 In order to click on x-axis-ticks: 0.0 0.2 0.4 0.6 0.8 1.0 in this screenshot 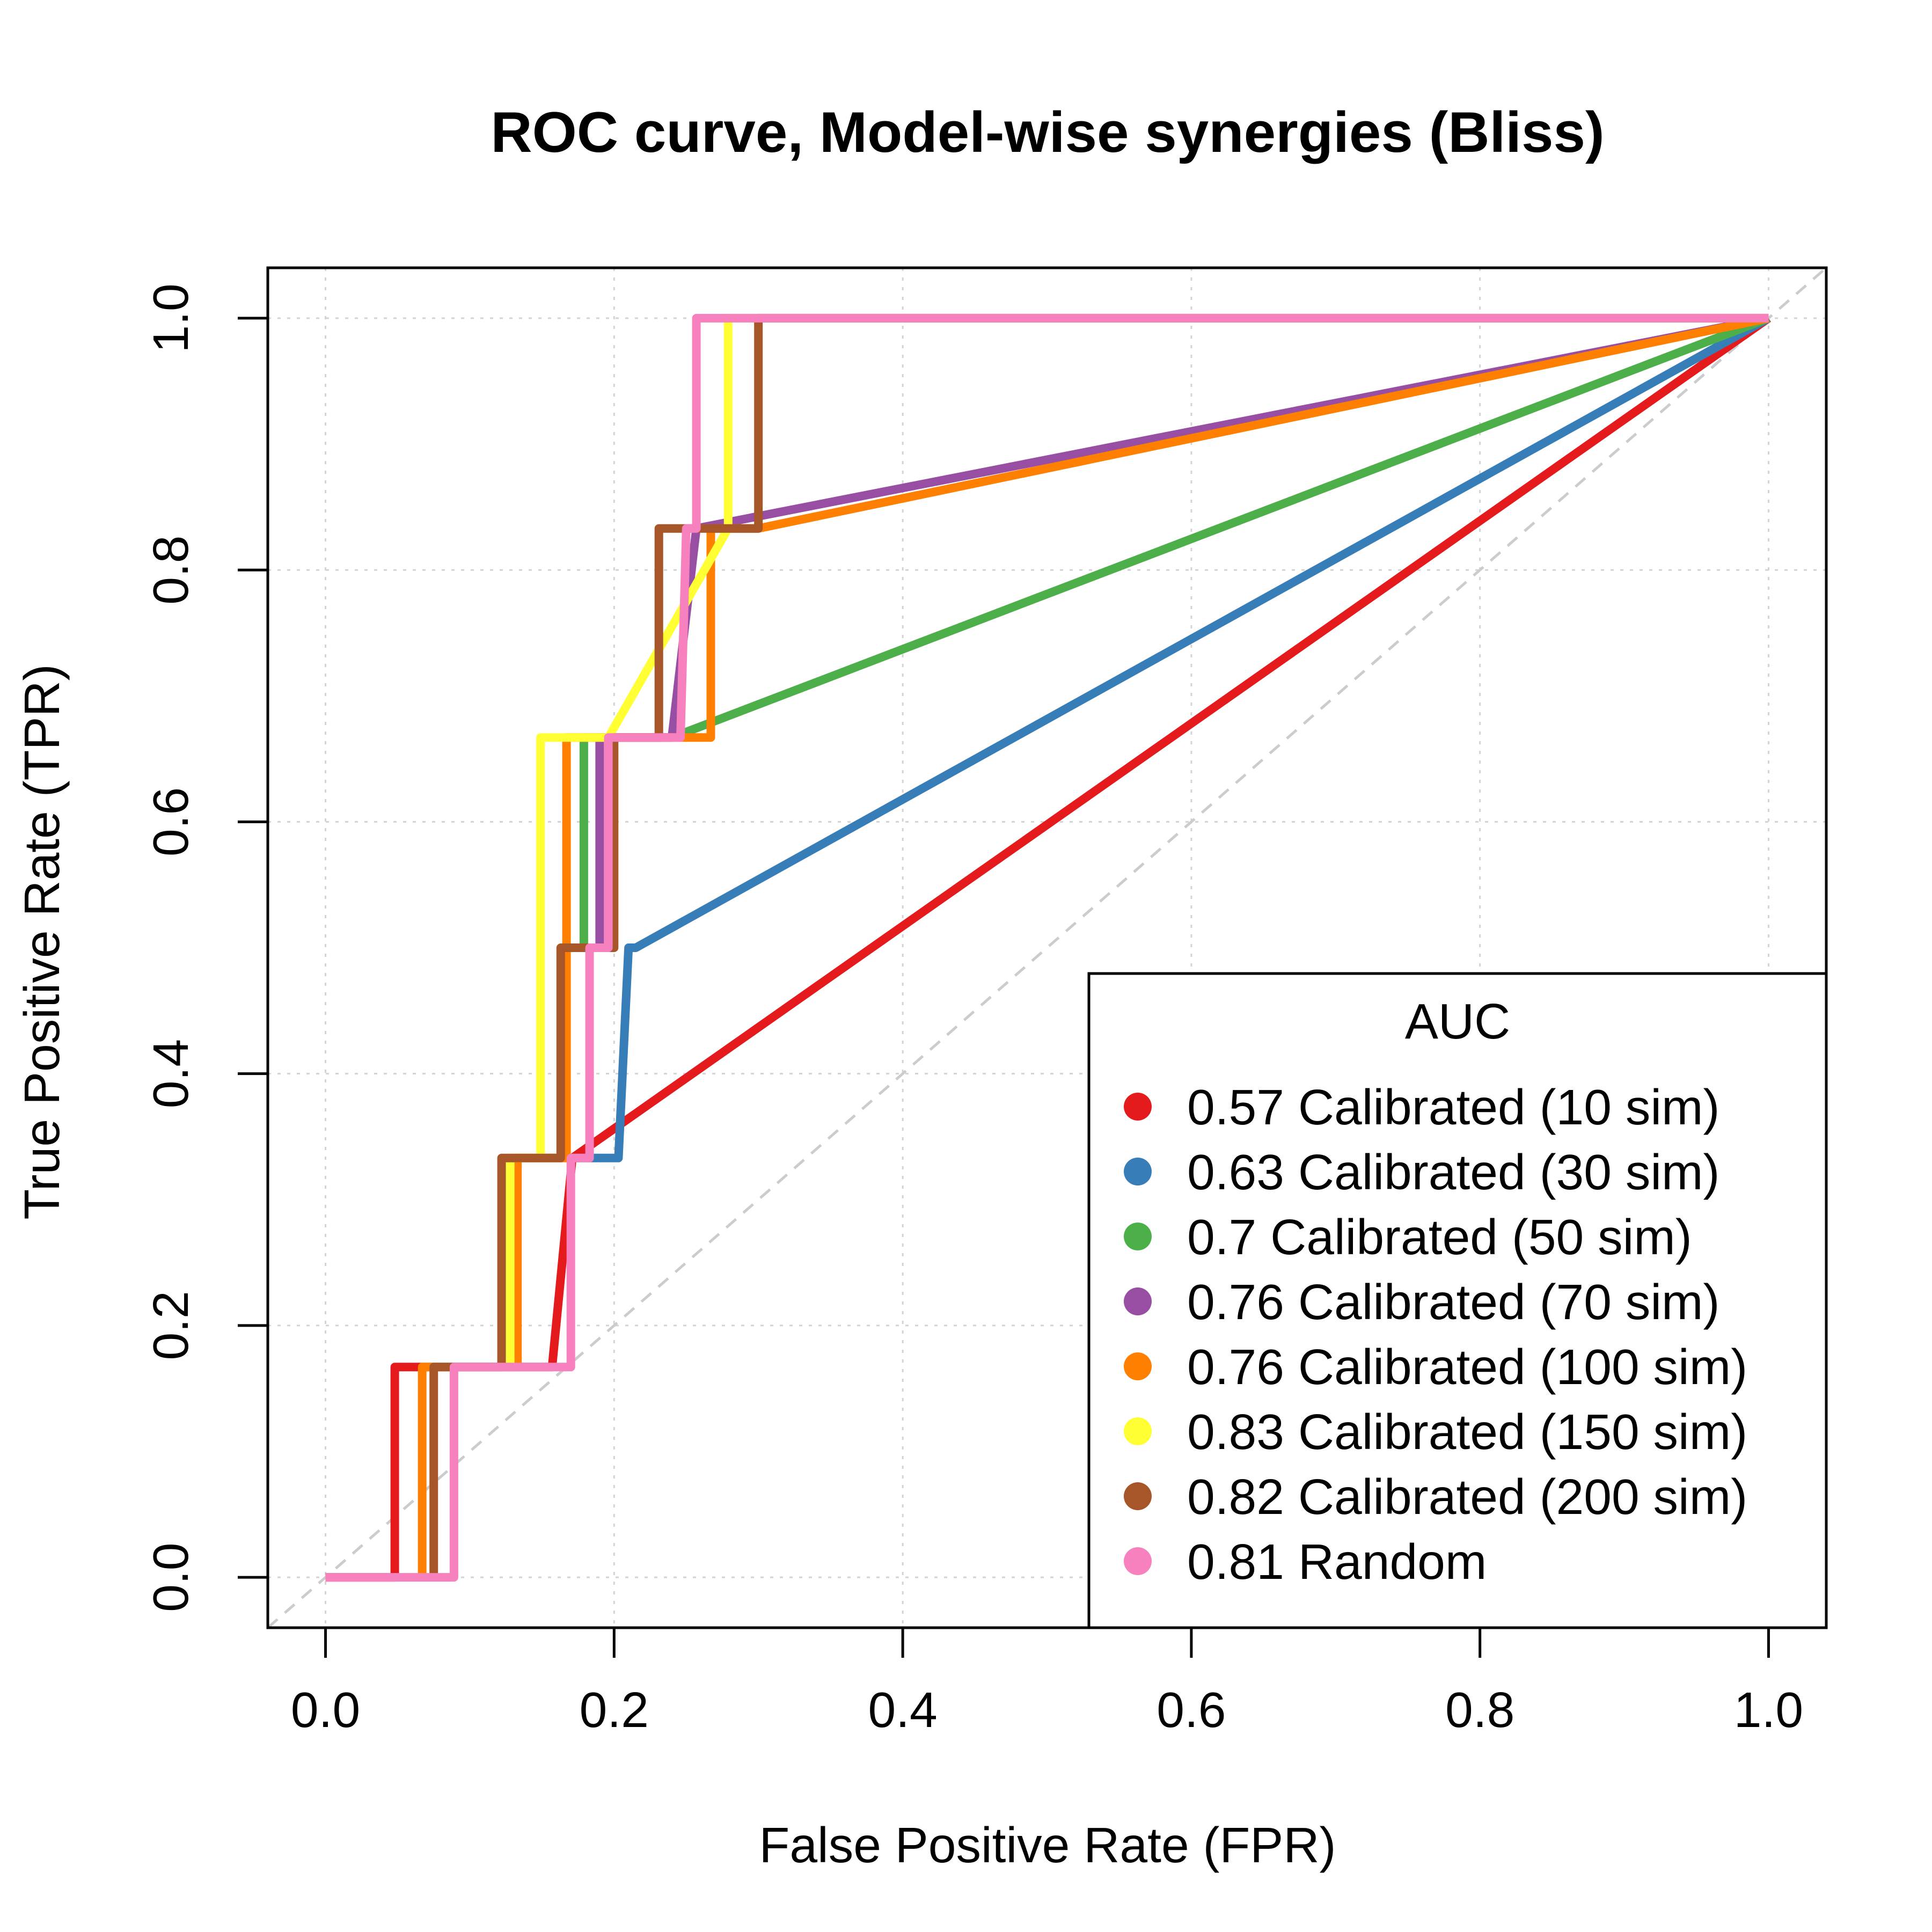, I will do `click(1047, 1683)`.